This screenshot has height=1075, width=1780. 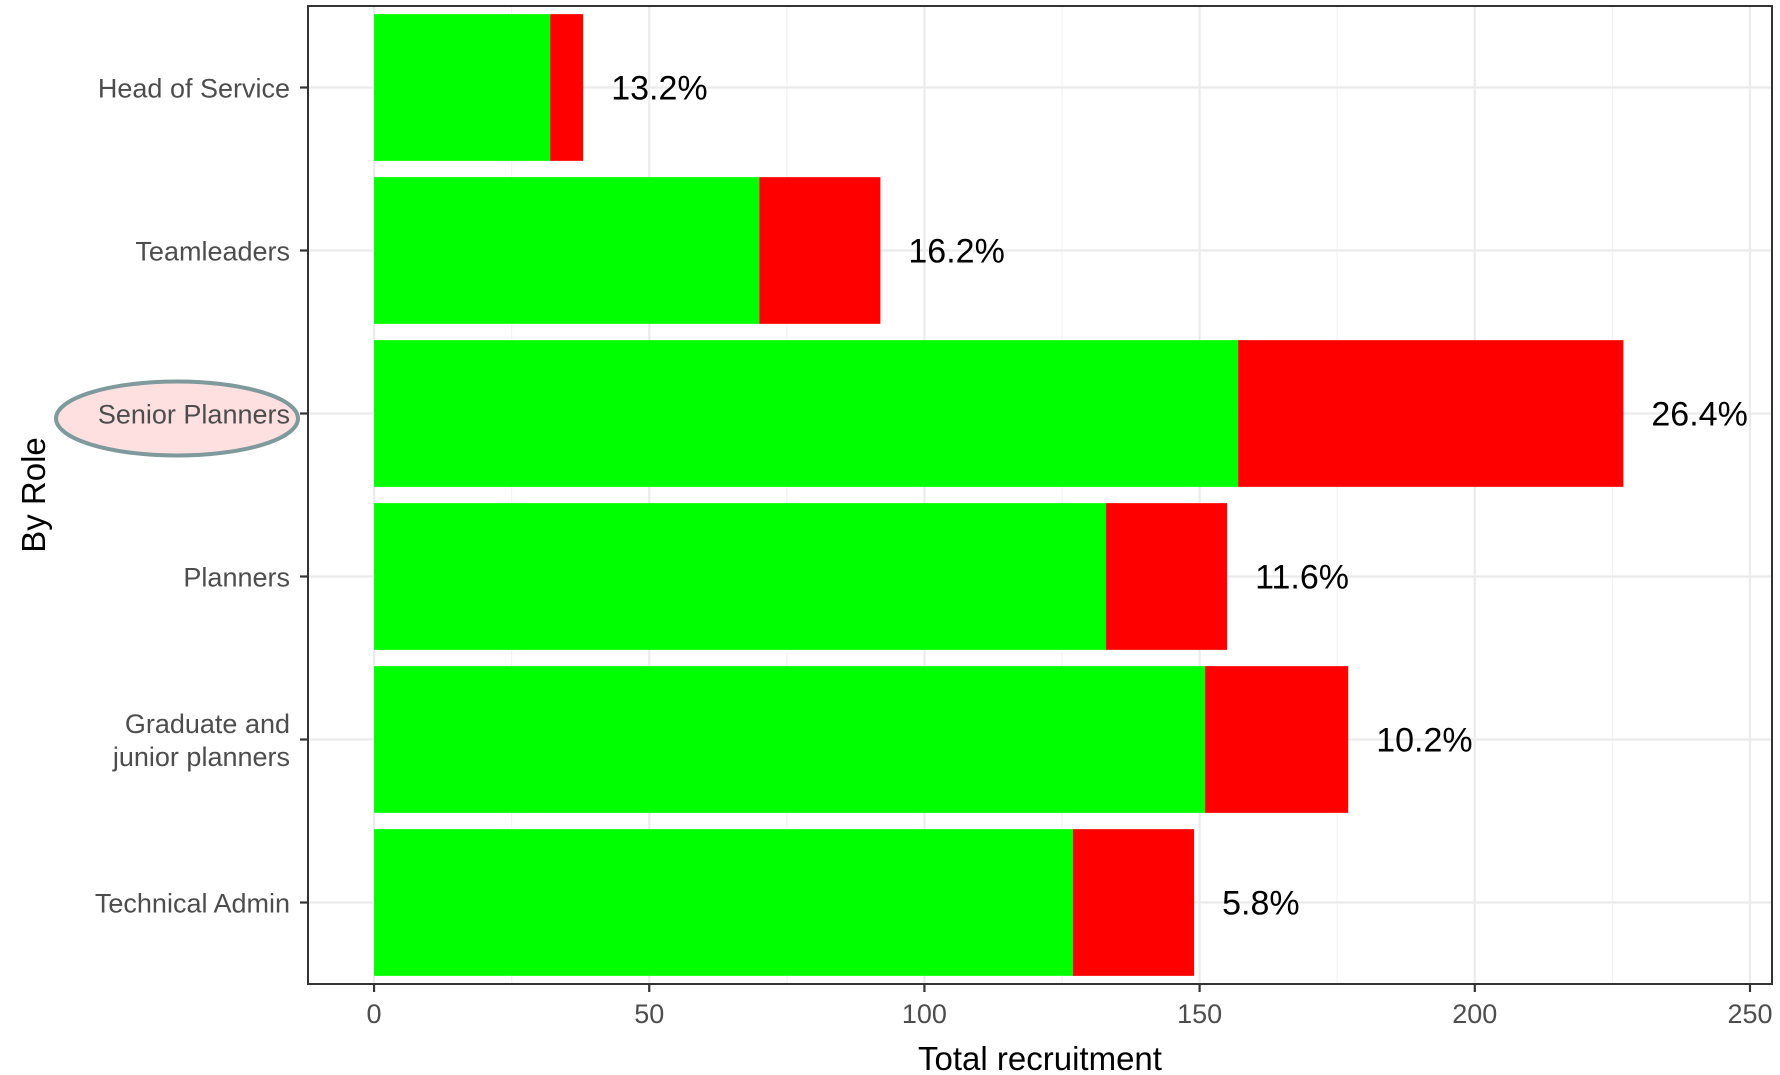 I want to click on y-tick-label: Graduate and, so click(x=207, y=724).